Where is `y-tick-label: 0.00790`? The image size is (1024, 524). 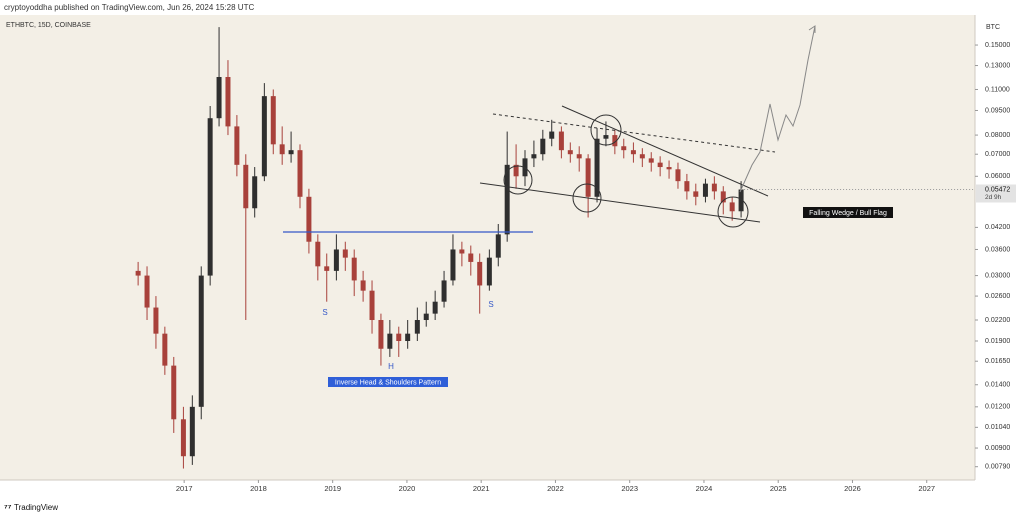
y-tick-label: 0.00790 is located at coordinates (997, 467).